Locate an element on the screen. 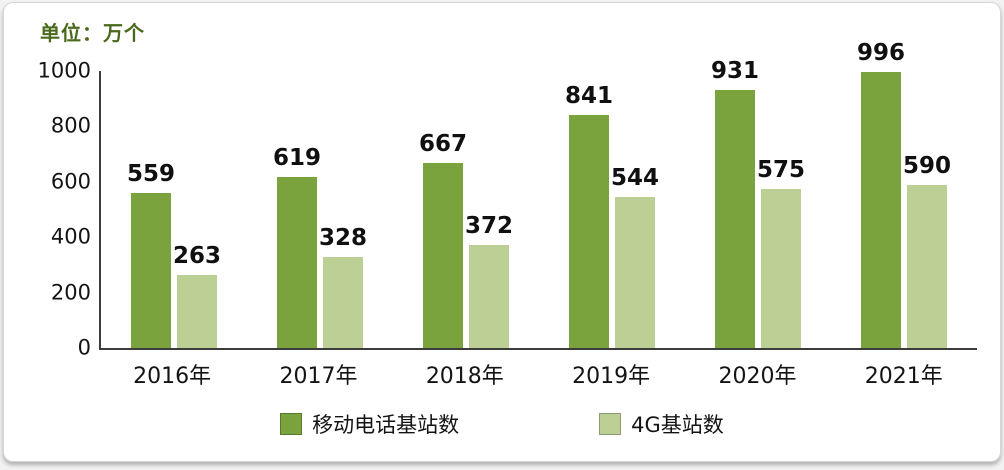  bar-4G基站数-2017: 328 is located at coordinates (343, 287).